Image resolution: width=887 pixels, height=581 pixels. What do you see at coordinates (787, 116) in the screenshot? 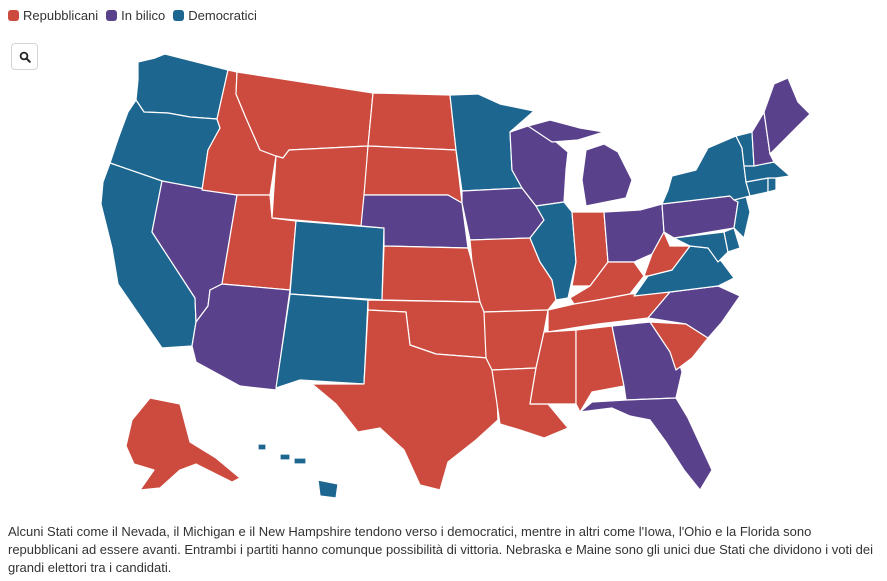
I see `state-me` at bounding box center [787, 116].